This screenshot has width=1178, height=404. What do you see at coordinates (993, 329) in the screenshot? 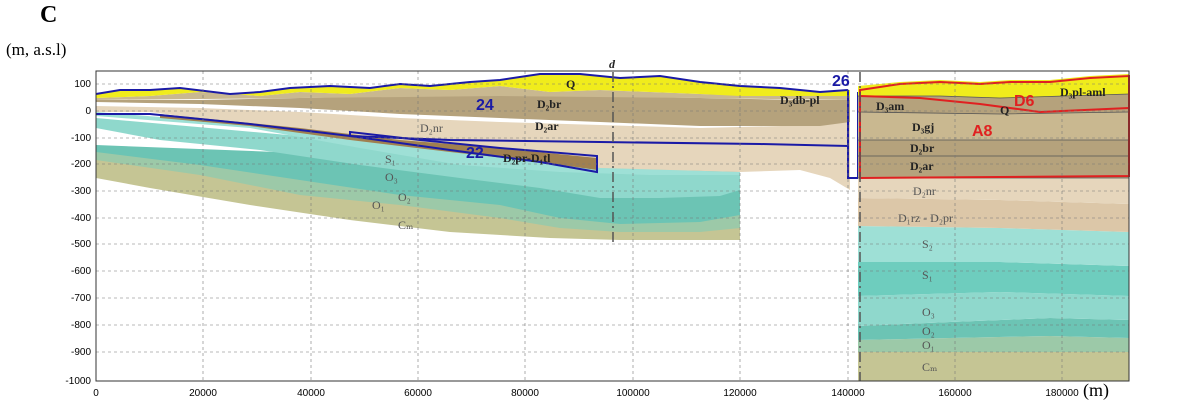
I see `layer-o2-right` at bounding box center [993, 329].